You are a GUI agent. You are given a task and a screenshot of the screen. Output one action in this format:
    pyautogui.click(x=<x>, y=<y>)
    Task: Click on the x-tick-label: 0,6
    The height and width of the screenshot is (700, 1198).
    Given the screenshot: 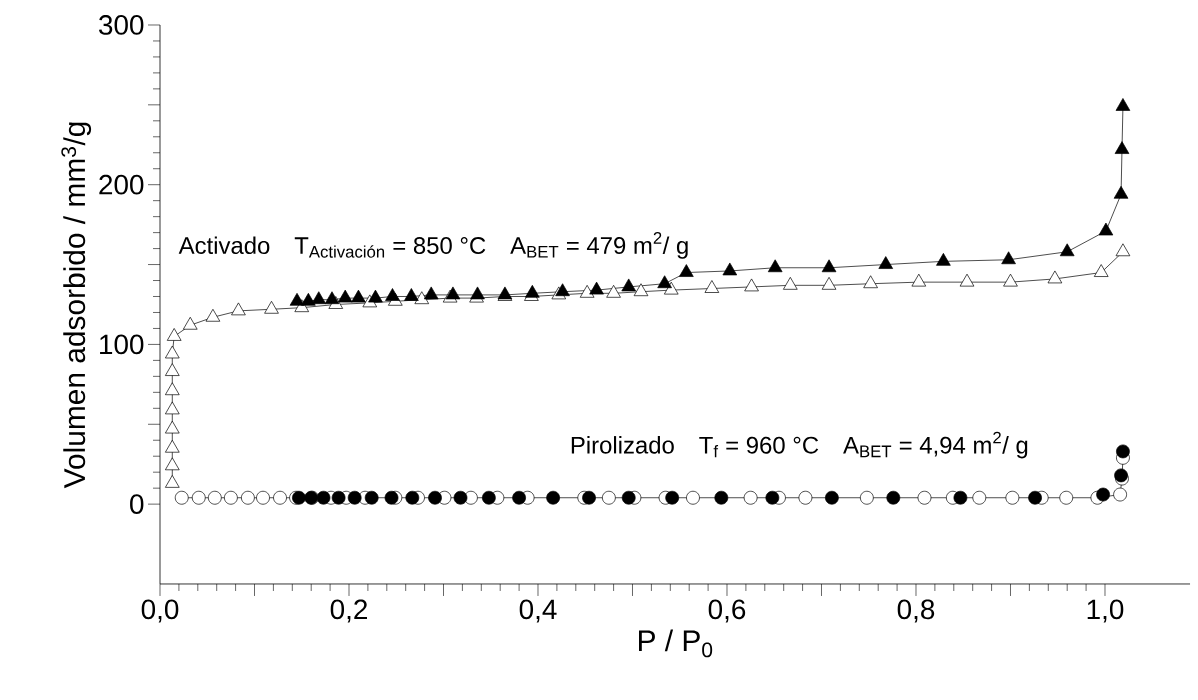 What is the action you would take?
    pyautogui.click(x=727, y=611)
    